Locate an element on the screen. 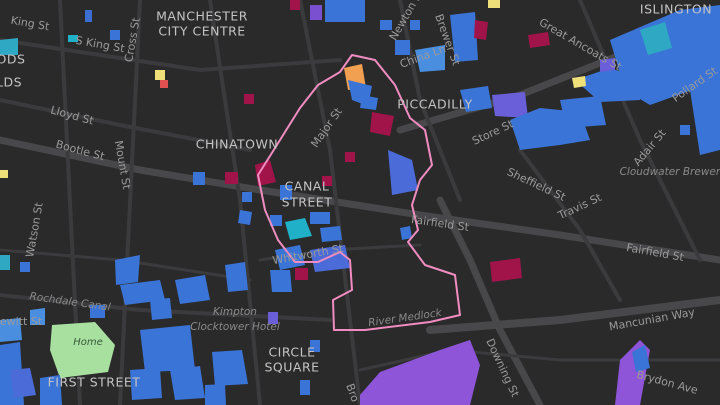 The image size is (720, 405). map-label: MANCHESTER is located at coordinates (202, 16).